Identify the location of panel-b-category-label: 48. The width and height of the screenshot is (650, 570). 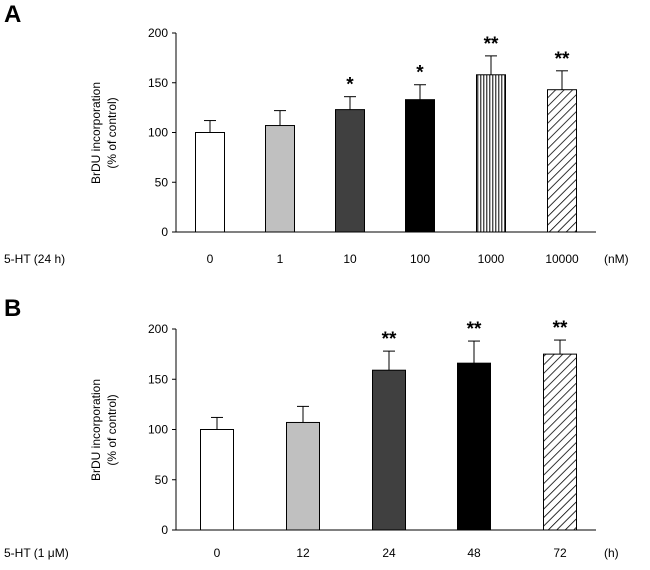
(474, 553).